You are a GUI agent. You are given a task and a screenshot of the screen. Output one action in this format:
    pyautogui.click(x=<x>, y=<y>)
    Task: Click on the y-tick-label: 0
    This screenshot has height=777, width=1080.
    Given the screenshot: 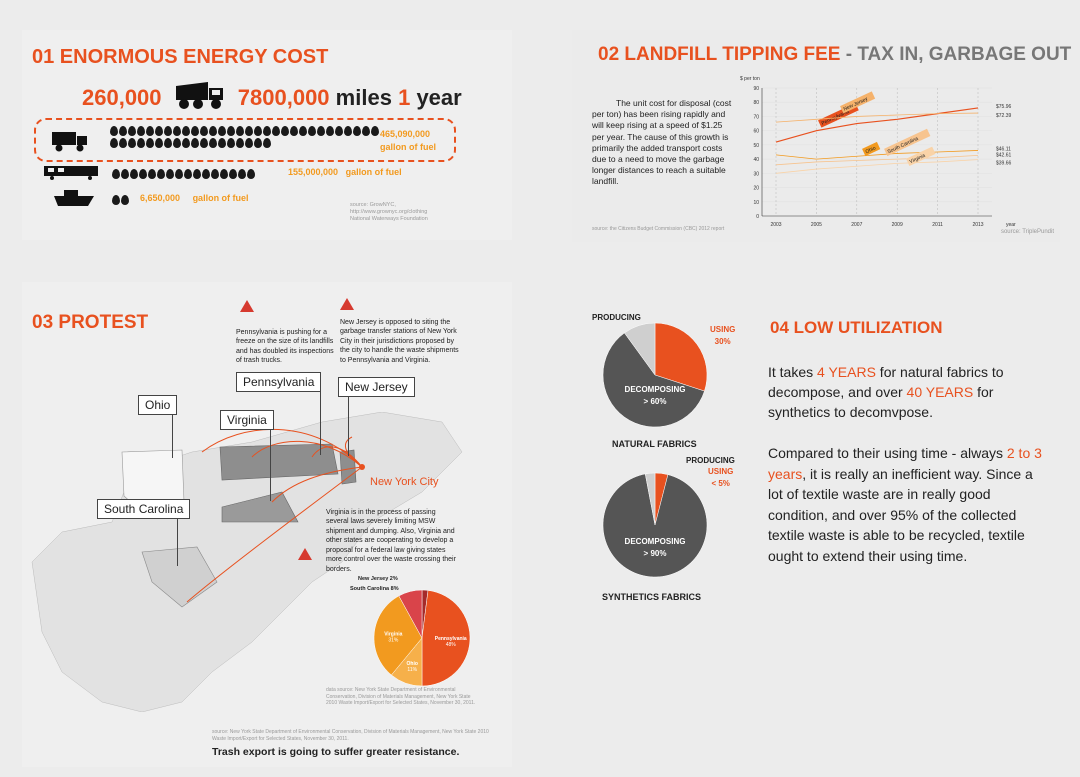 What is the action you would take?
    pyautogui.click(x=757, y=217)
    